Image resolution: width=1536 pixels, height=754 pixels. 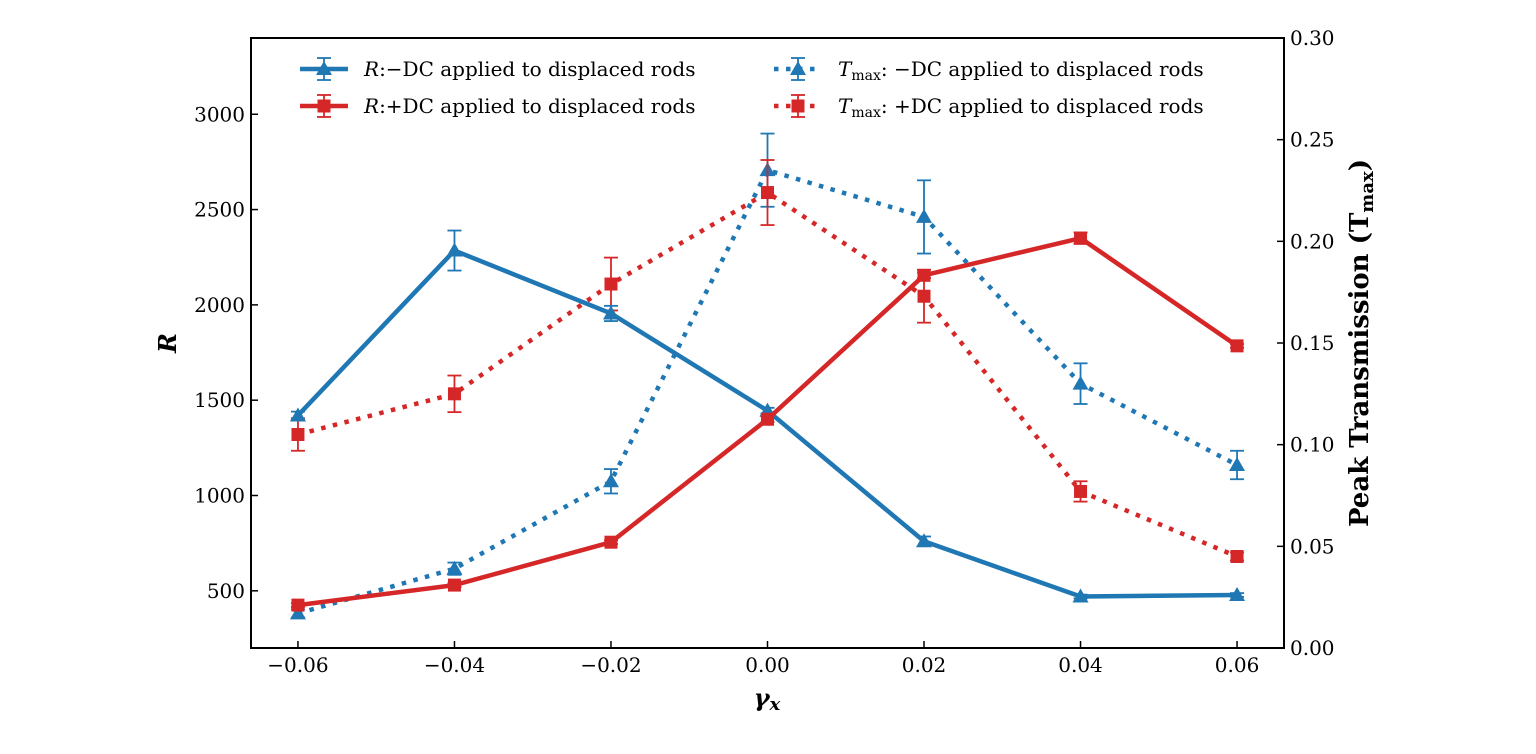 I want to click on right-y-tick-label: 0.05, so click(x=1312, y=546).